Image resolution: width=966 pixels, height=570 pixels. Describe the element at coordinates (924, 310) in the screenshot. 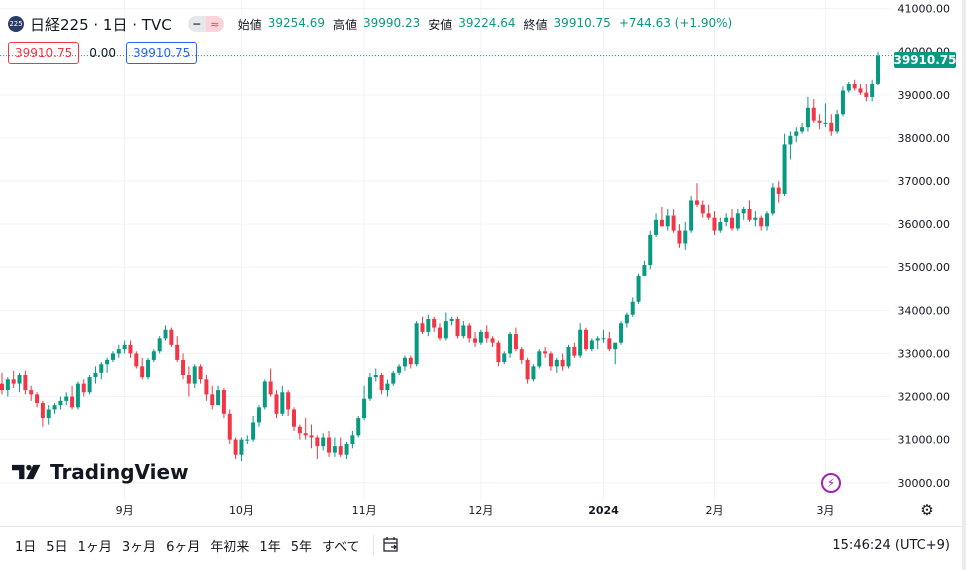

I see `price-tick-label: 34000.00` at that location.